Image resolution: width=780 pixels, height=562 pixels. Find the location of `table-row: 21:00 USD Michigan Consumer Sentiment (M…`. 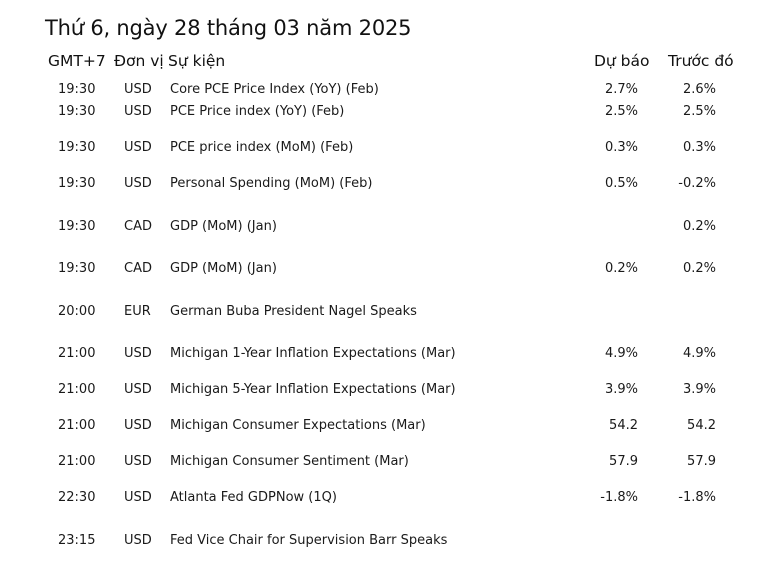

table-row: 21:00 USD Michigan Consumer Sentiment (M… is located at coordinates (390, 464).